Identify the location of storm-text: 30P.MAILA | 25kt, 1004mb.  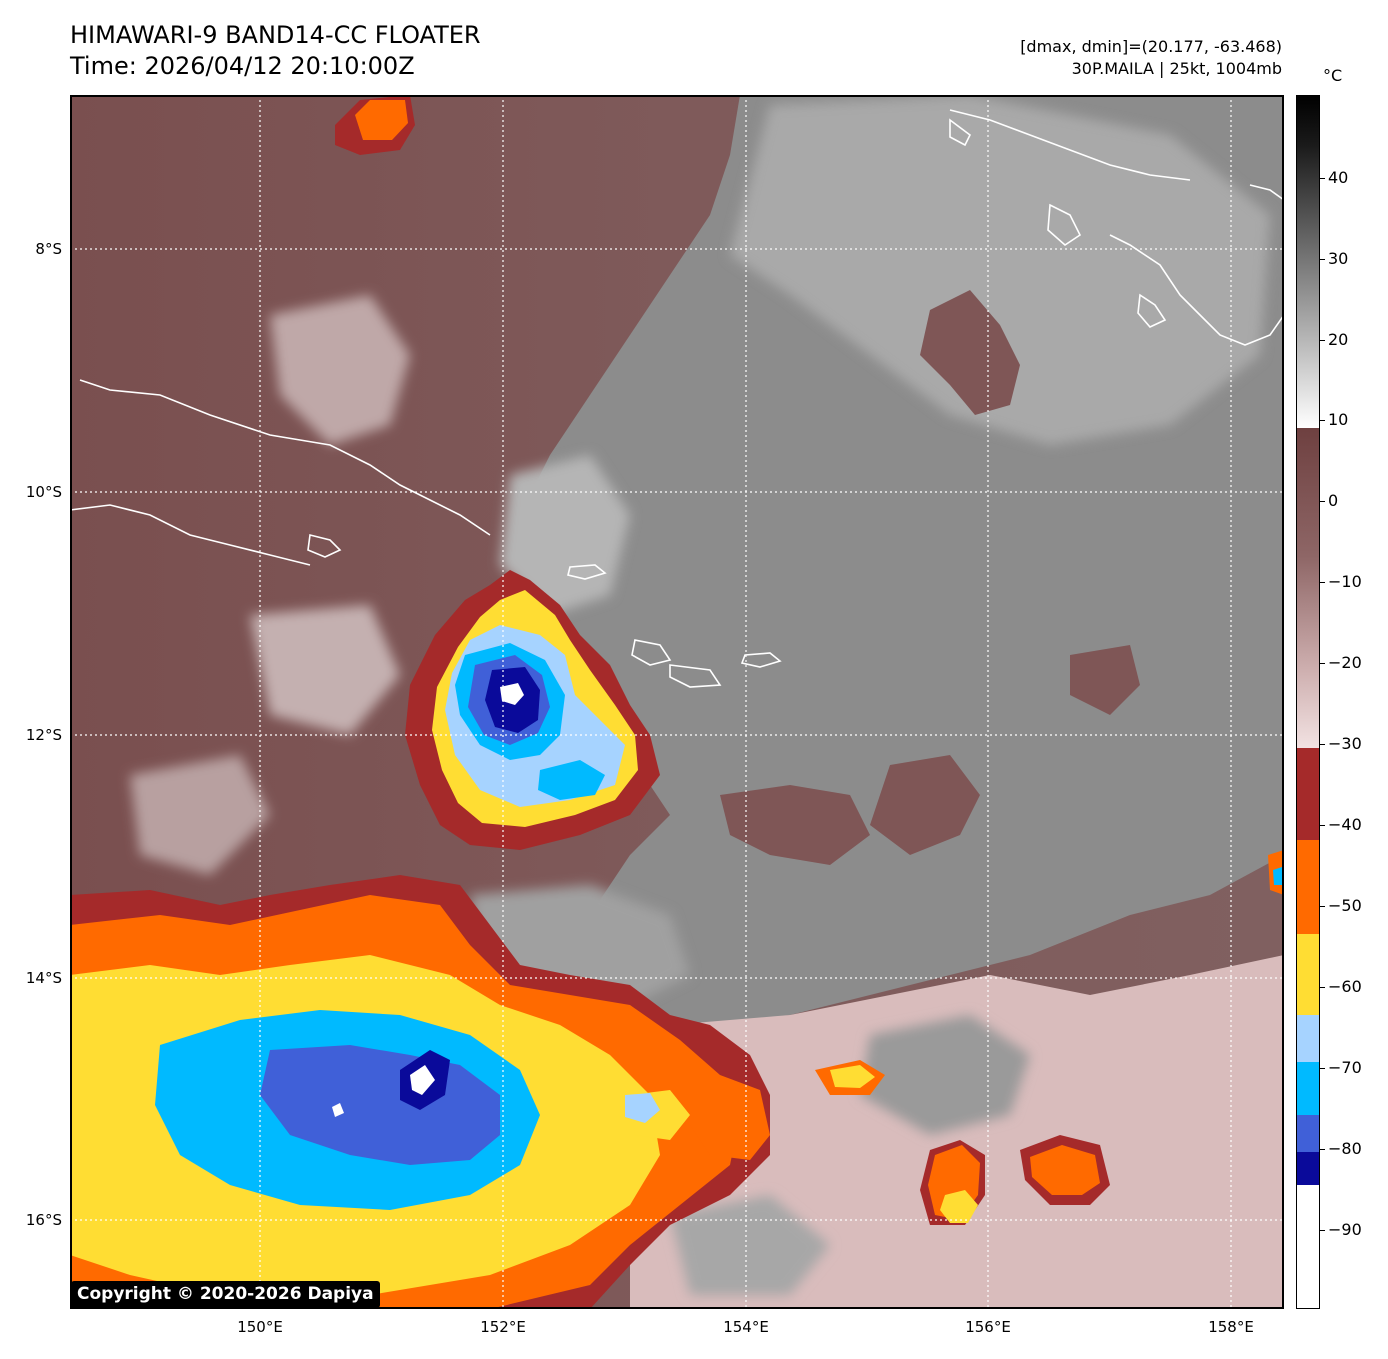
(1176, 68).